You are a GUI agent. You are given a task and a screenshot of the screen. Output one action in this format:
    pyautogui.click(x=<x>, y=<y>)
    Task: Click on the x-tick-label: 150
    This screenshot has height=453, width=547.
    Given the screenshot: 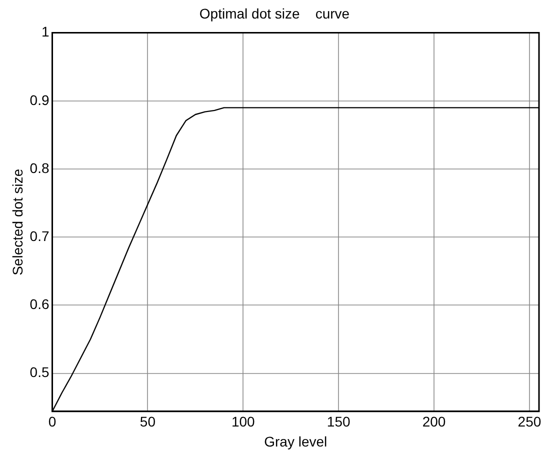 What is the action you would take?
    pyautogui.click(x=338, y=422)
    